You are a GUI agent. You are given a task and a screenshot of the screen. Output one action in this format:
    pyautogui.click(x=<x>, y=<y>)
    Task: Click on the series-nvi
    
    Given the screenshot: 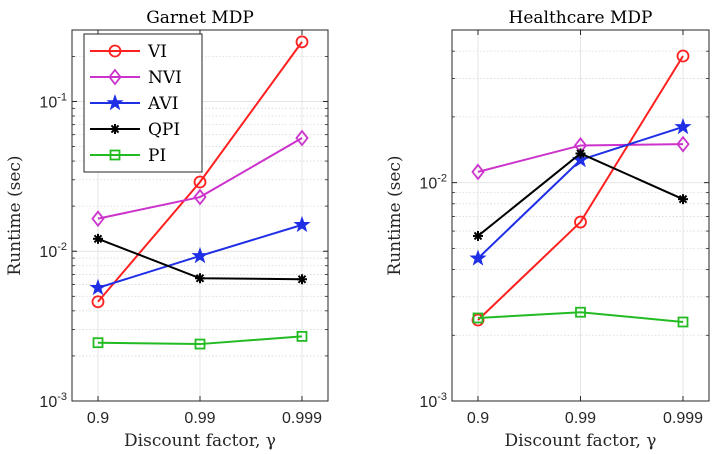 What is the action you would take?
    pyautogui.click(x=200, y=178)
    